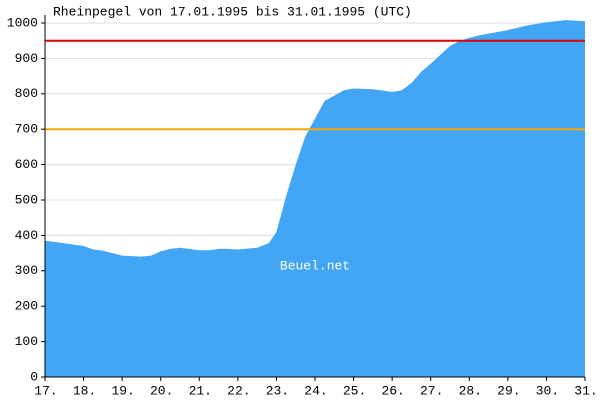  What do you see at coordinates (161, 390) in the screenshot?
I see `x-tick-label: 20.` at bounding box center [161, 390].